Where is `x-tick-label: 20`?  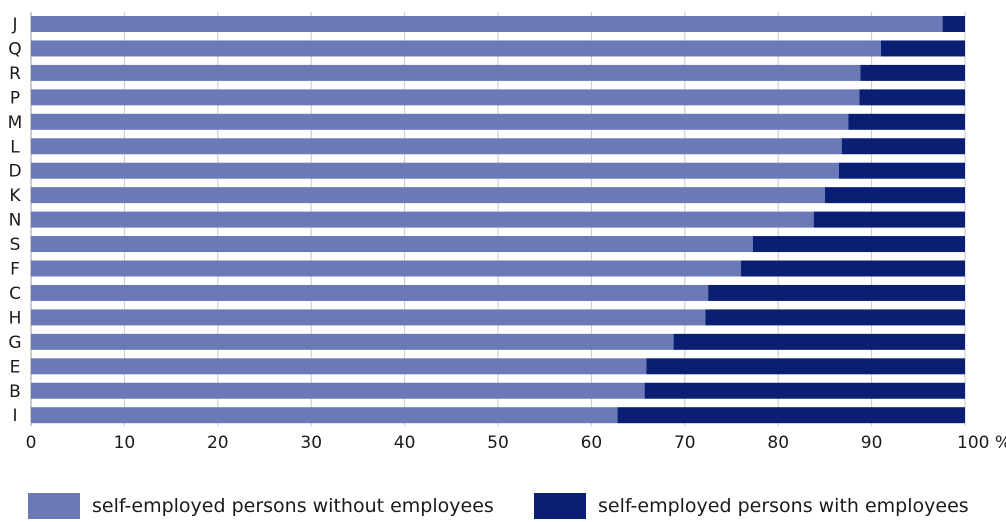
x-tick-label: 20 is located at coordinates (218, 443).